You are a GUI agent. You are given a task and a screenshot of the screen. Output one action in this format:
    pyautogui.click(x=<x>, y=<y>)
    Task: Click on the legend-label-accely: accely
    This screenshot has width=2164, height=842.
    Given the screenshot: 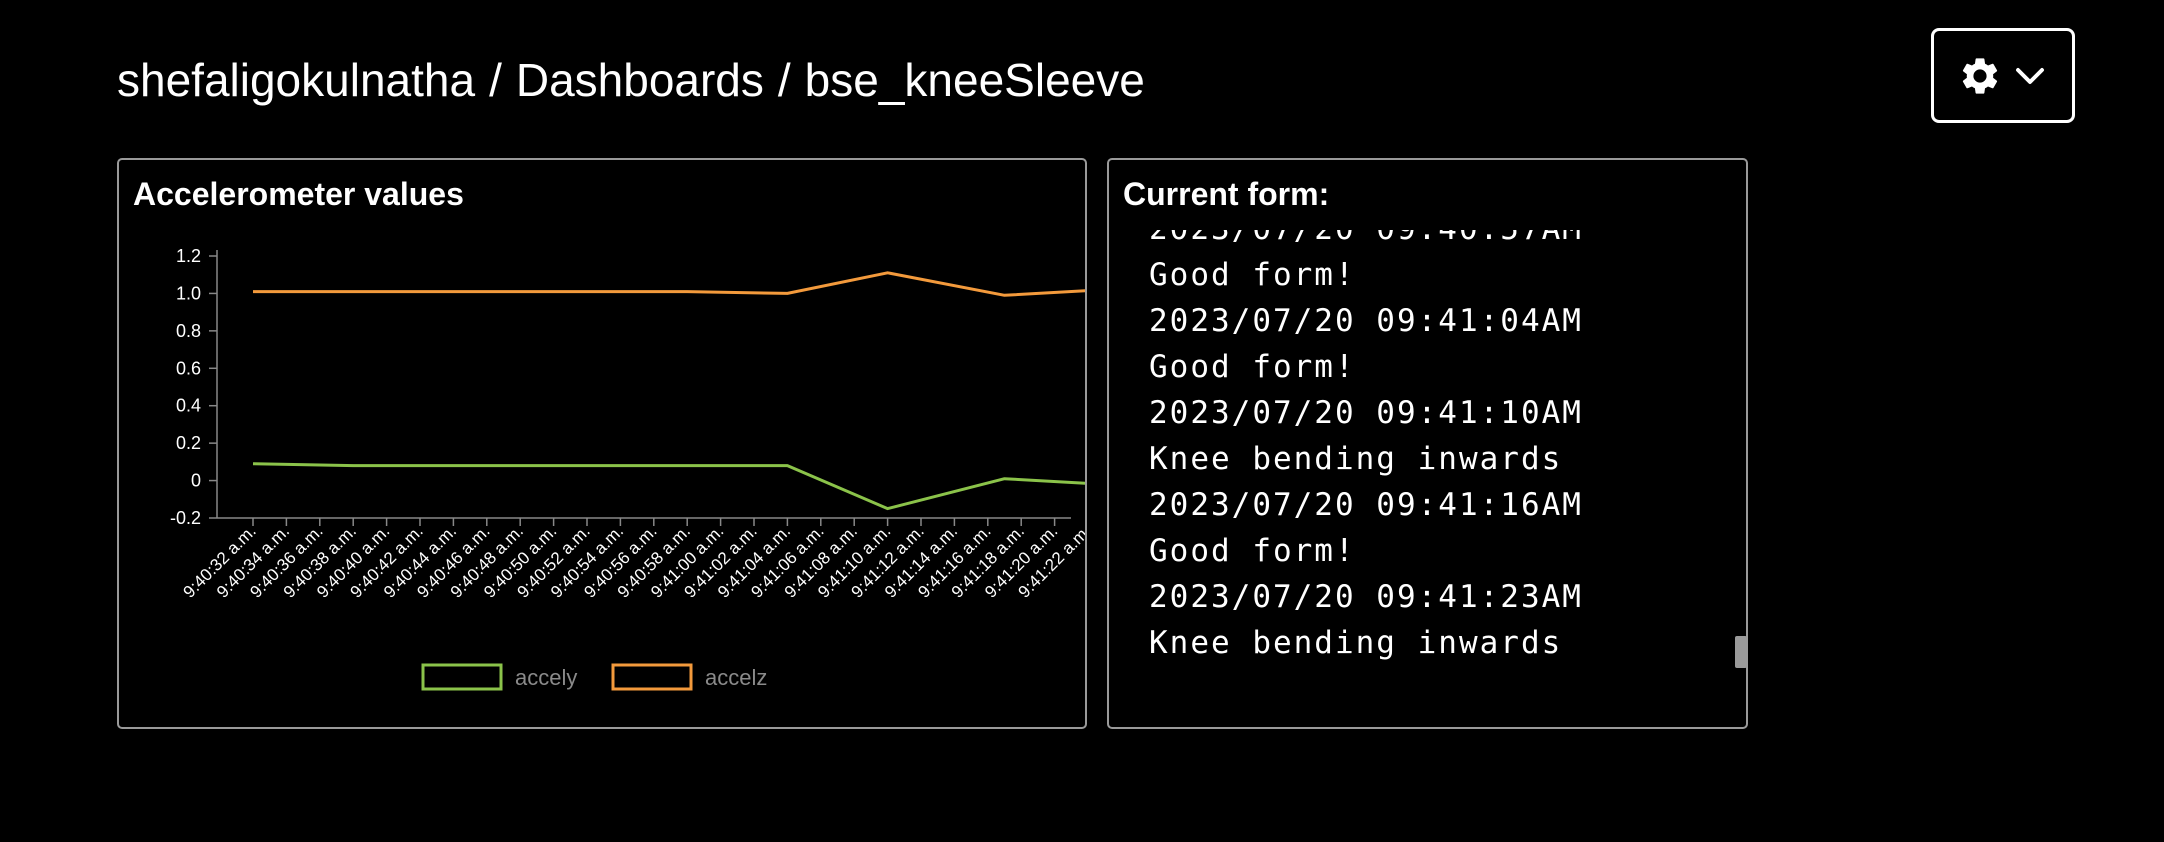 What is the action you would take?
    pyautogui.click(x=546, y=677)
    